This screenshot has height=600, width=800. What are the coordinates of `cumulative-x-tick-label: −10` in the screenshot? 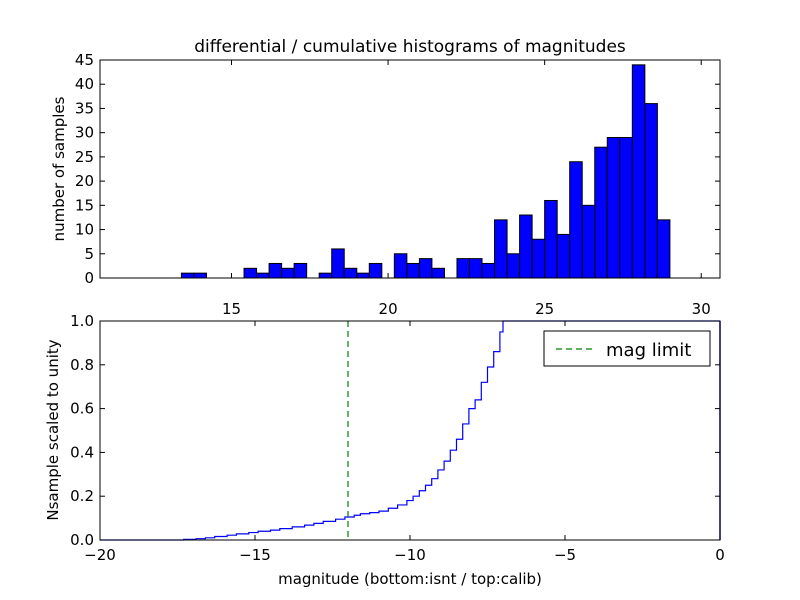 It's located at (410, 555).